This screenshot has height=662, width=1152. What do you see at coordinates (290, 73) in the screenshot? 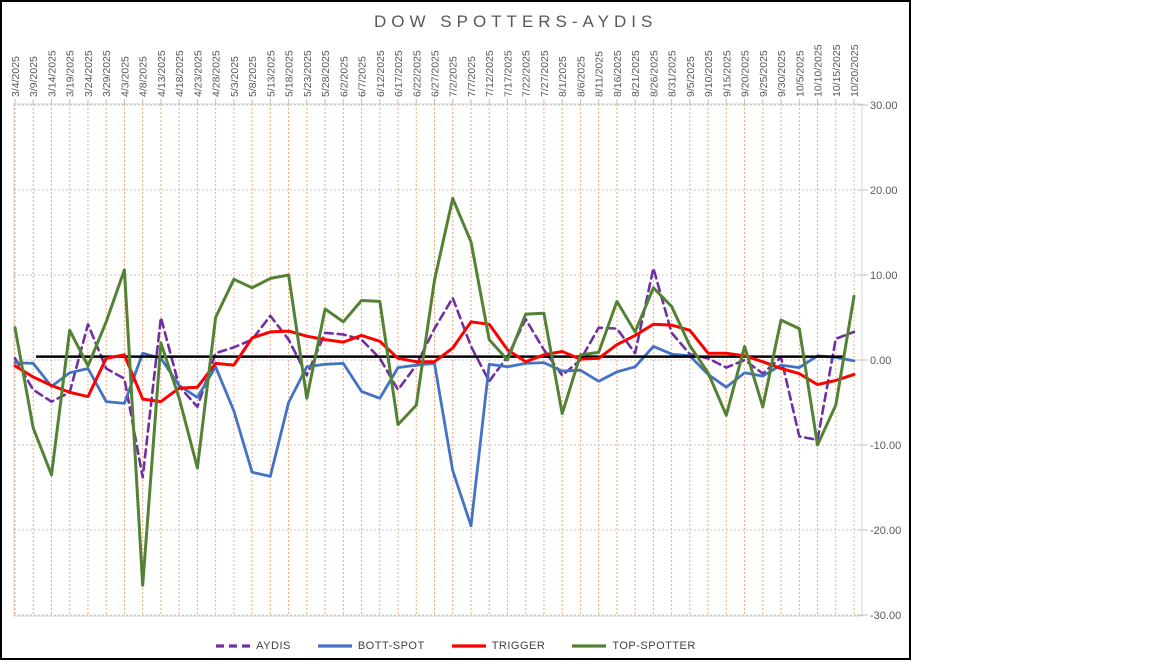
I see `x-axis-label: 5/18/2025` at bounding box center [290, 73].